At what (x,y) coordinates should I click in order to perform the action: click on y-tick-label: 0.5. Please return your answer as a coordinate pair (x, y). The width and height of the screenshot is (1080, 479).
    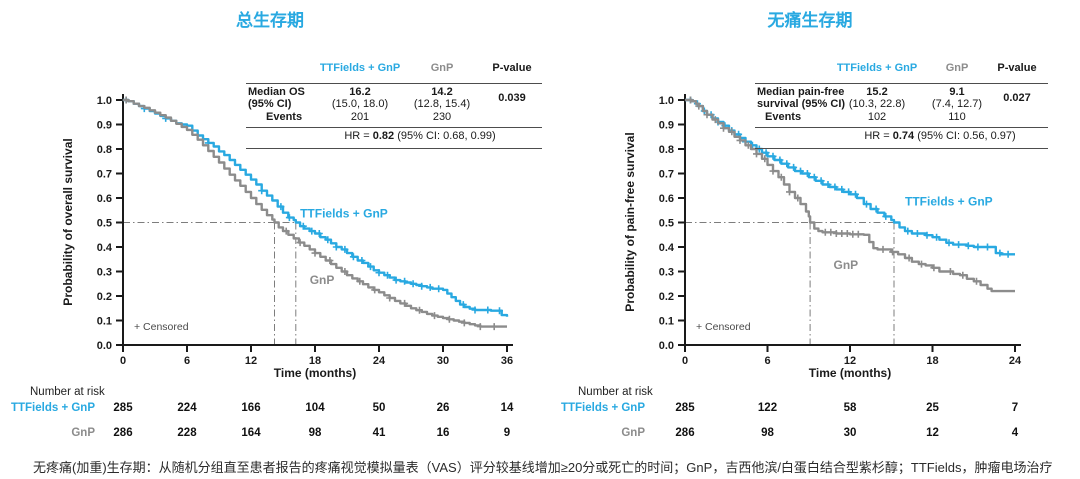
    Looking at the image, I should click on (104, 224).